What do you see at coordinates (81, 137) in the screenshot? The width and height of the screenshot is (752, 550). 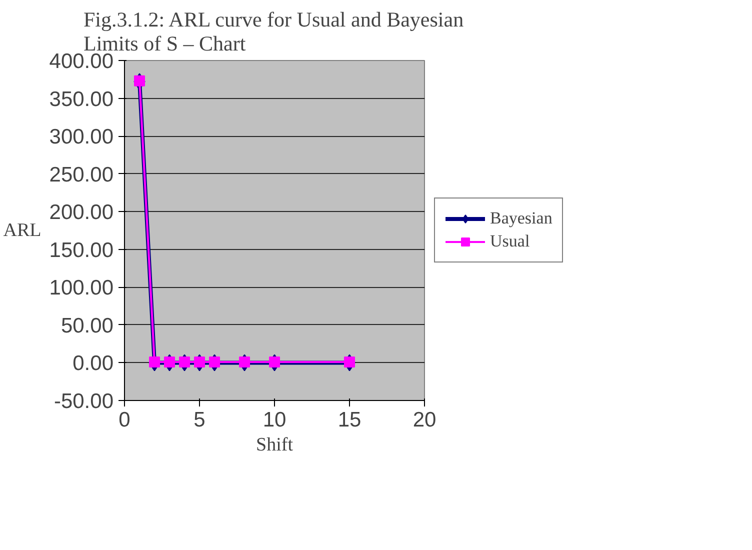 I see `y-tick-label: 300.00` at bounding box center [81, 137].